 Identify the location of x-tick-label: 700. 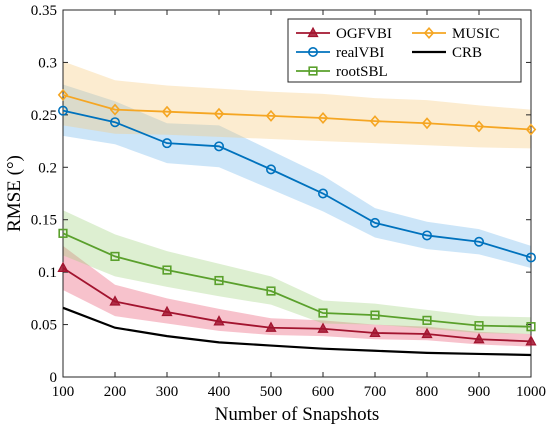
(375, 392).